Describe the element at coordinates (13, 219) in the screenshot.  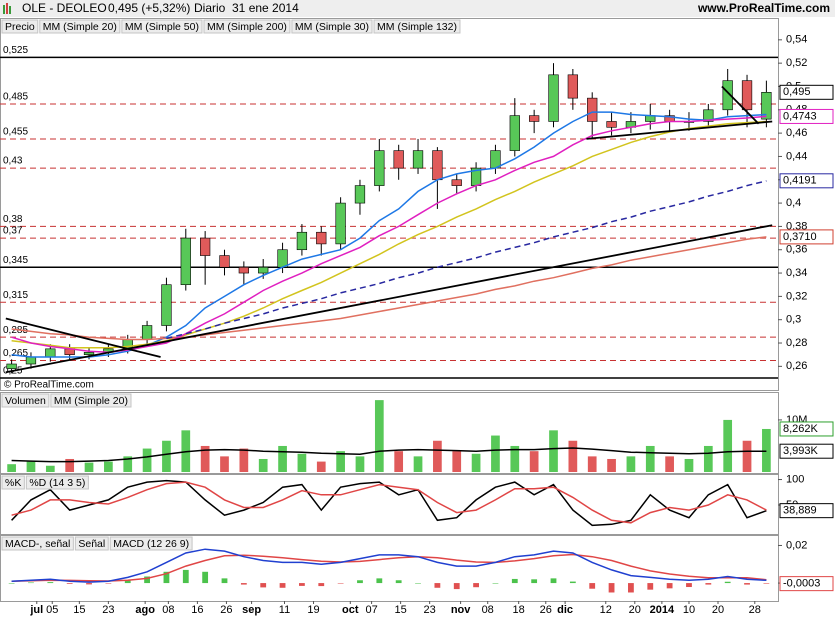
I see `level-label: 0,38` at that location.